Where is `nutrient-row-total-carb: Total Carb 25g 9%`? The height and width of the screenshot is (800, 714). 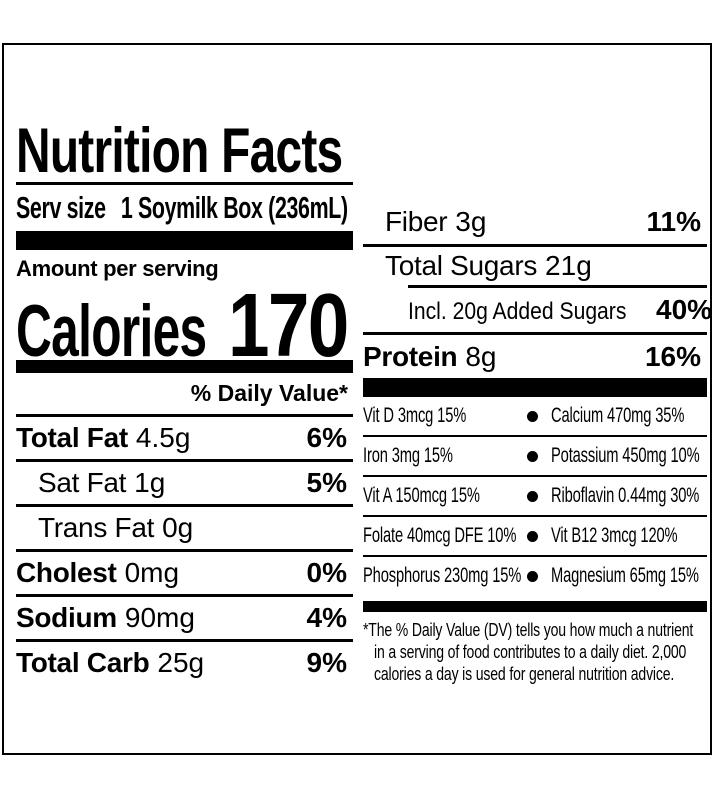
nutrient-row-total-carb: Total Carb 25g 9% is located at coordinates (184, 663).